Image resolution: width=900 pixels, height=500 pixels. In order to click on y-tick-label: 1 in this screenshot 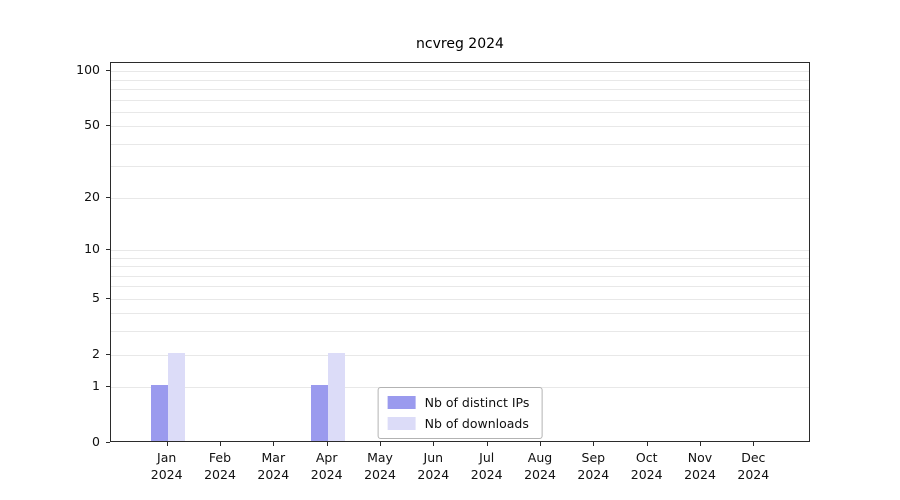, I will do `click(96, 386)`.